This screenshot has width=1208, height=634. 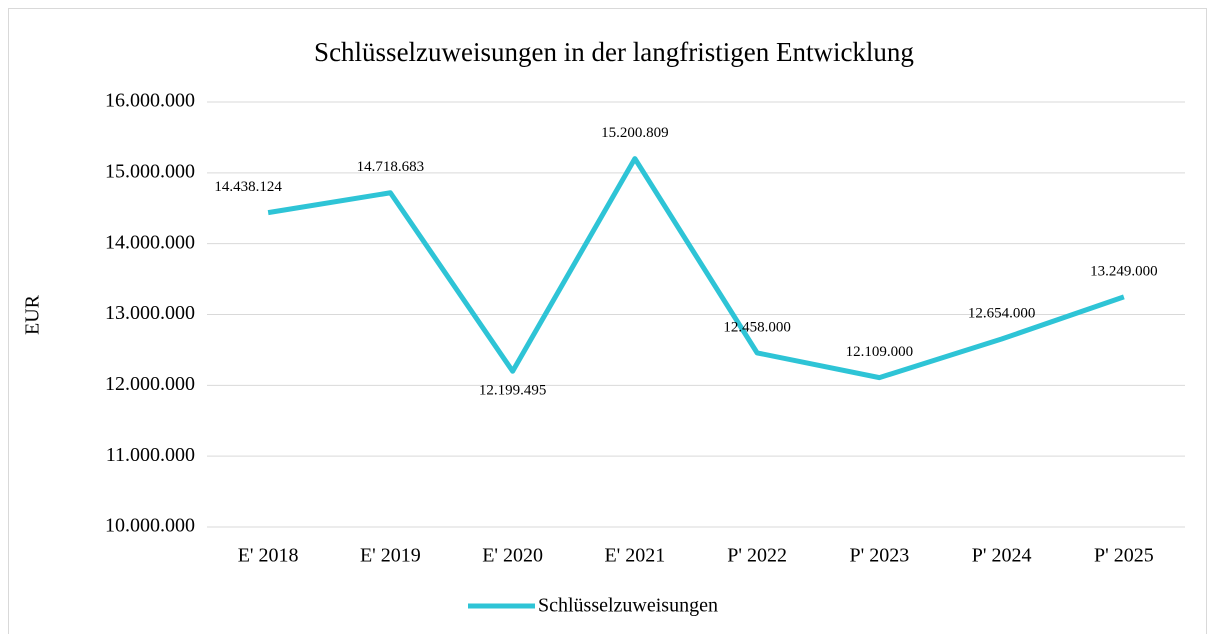 I want to click on x-tick-label: P' 2024, so click(x=1002, y=556).